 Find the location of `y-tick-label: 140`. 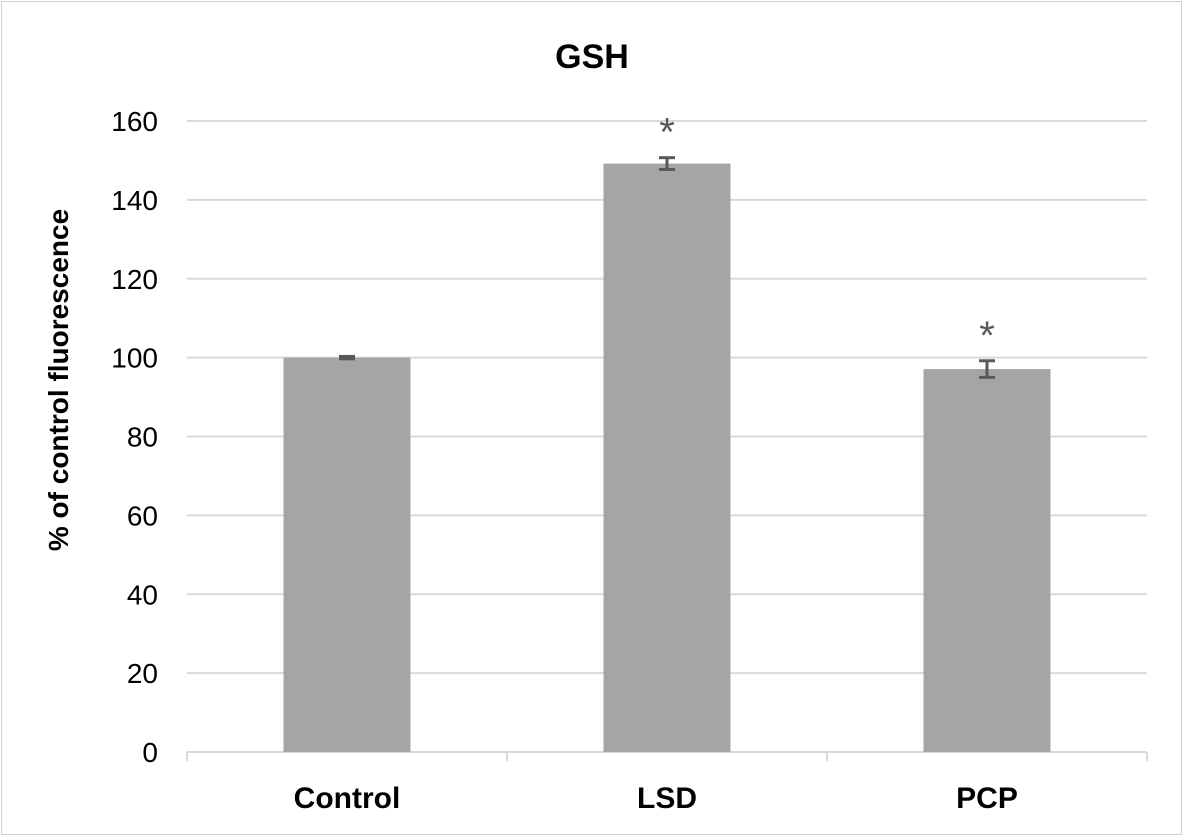

y-tick-label: 140 is located at coordinates (134, 200).